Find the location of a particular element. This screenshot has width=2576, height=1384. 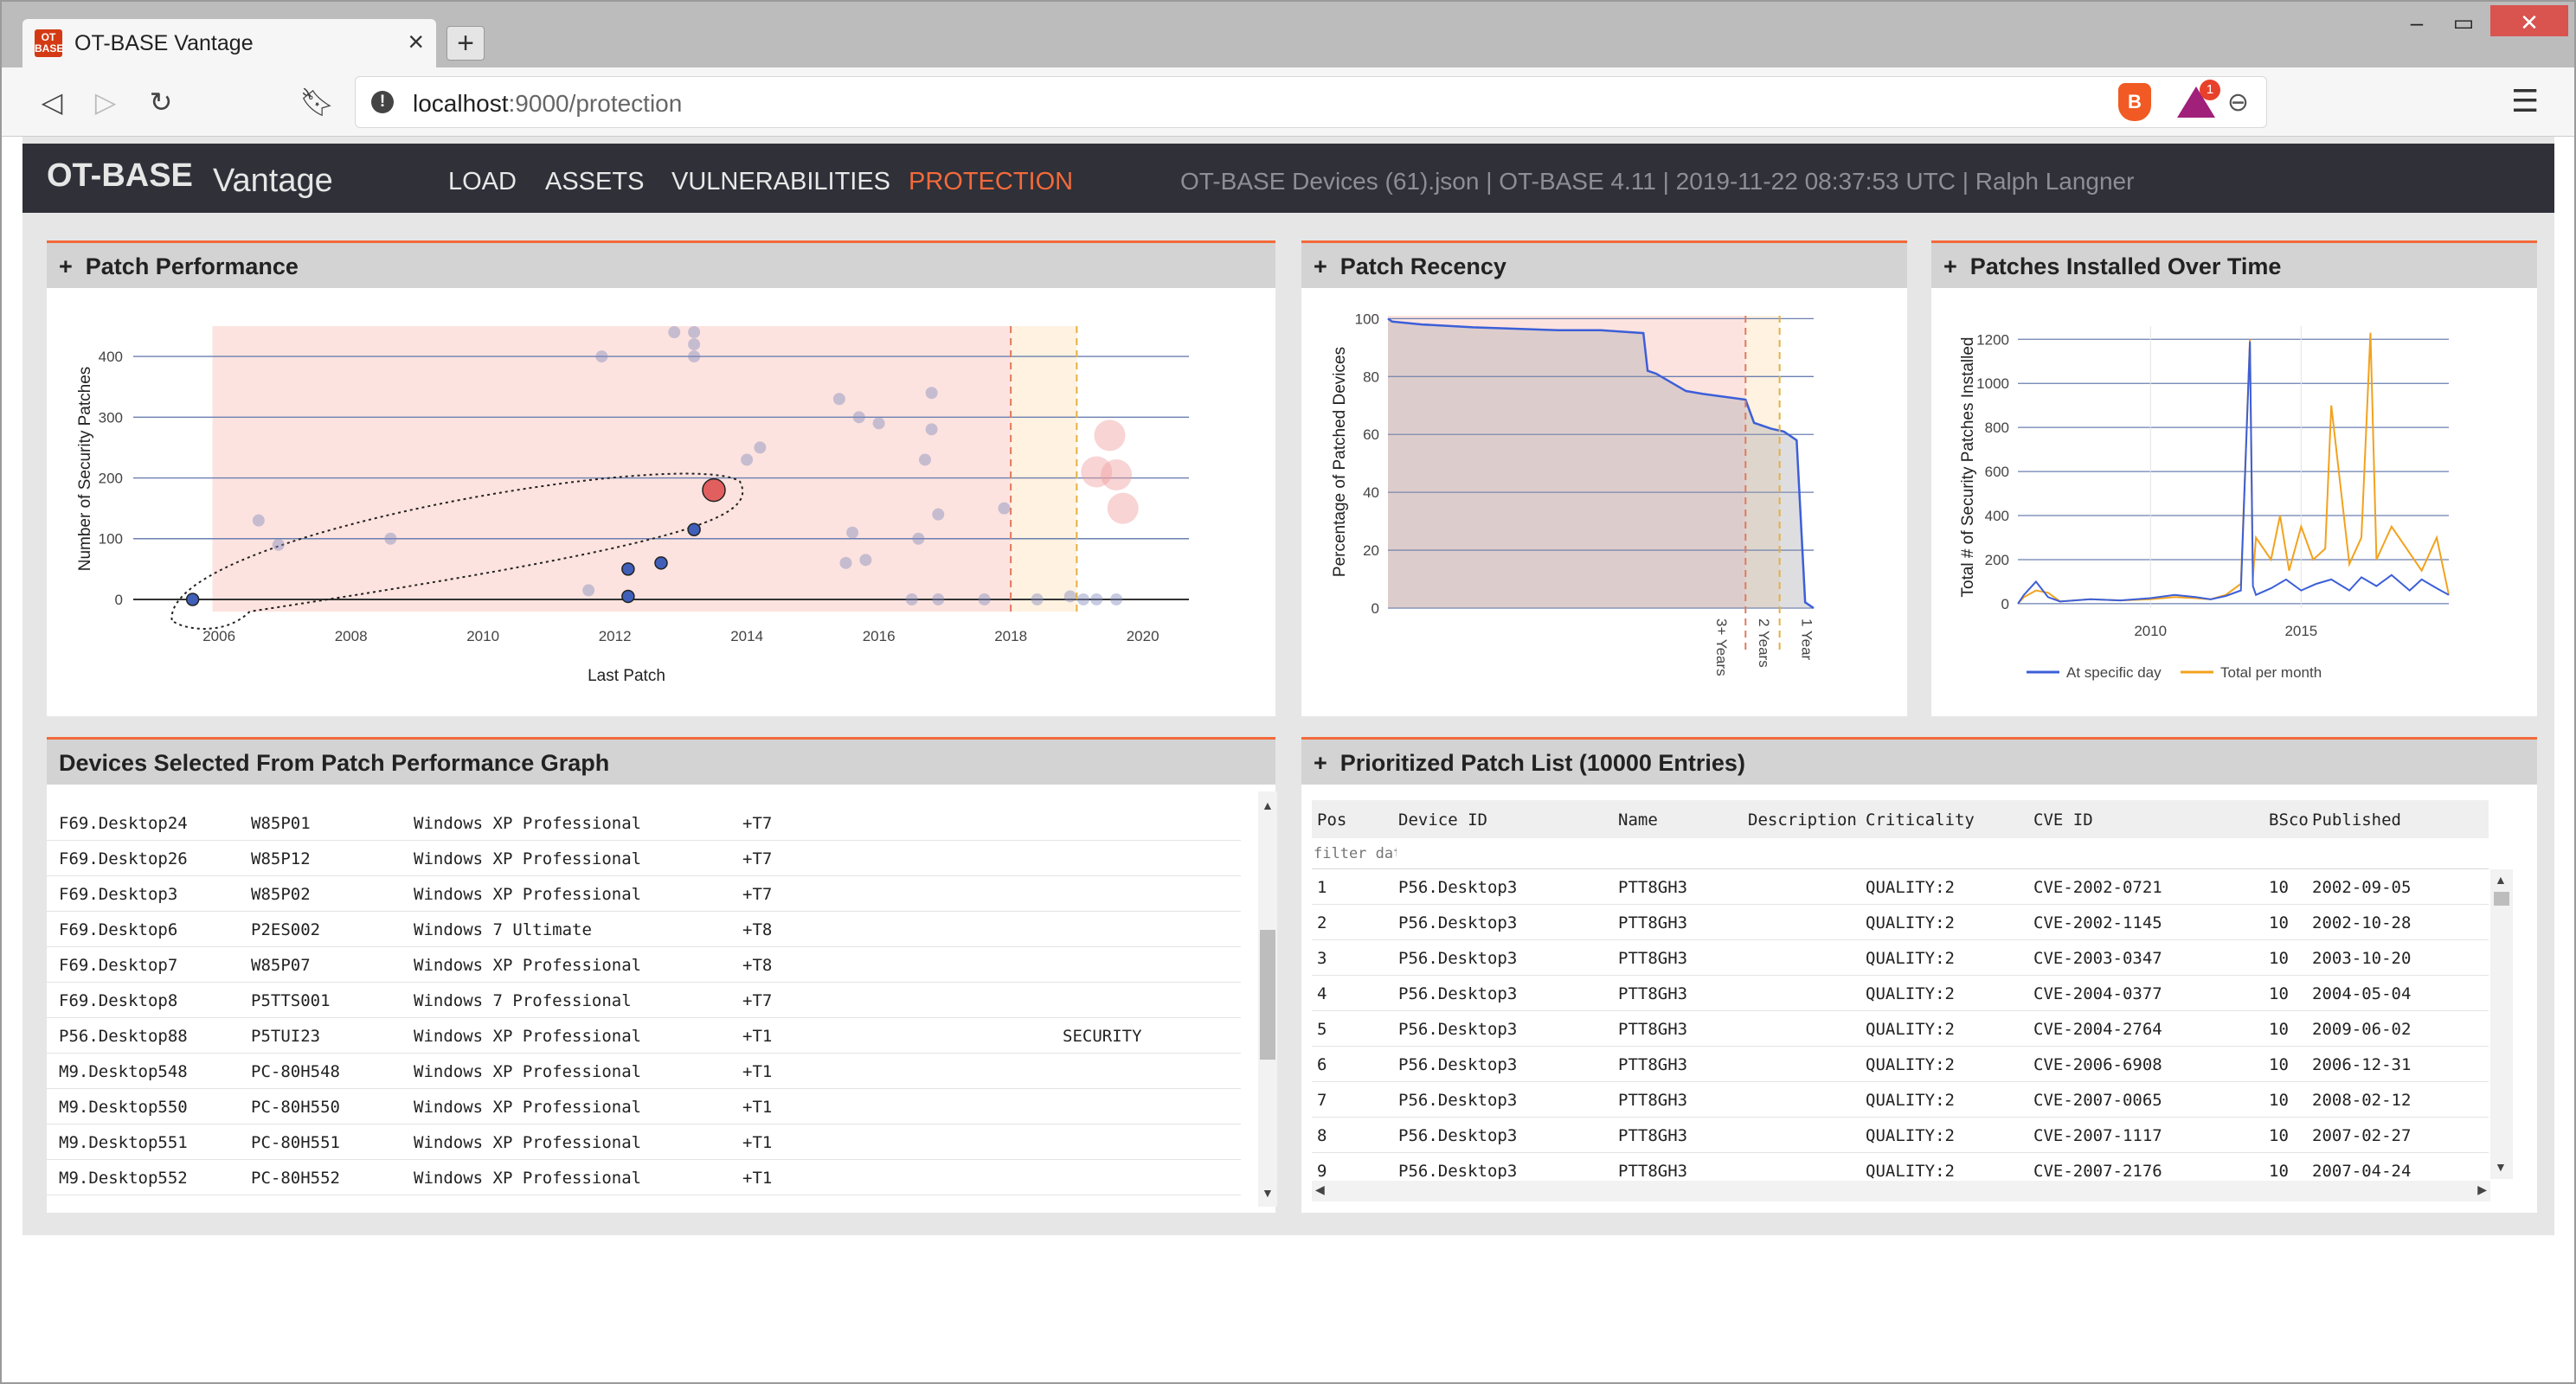

nav-vulnerabilities: VULNERABILITIES is located at coordinates (781, 181).